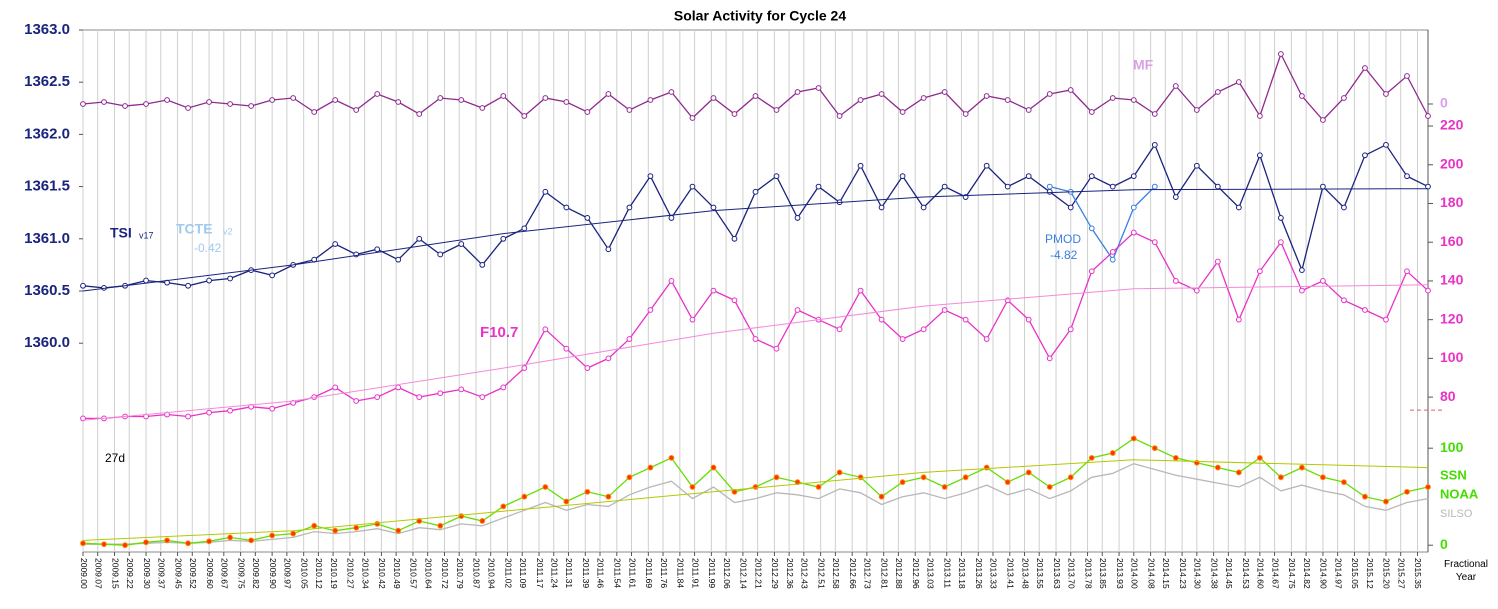 This screenshot has width=1498, height=609. I want to click on x-tick-label: 2014.15, so click(1166, 573).